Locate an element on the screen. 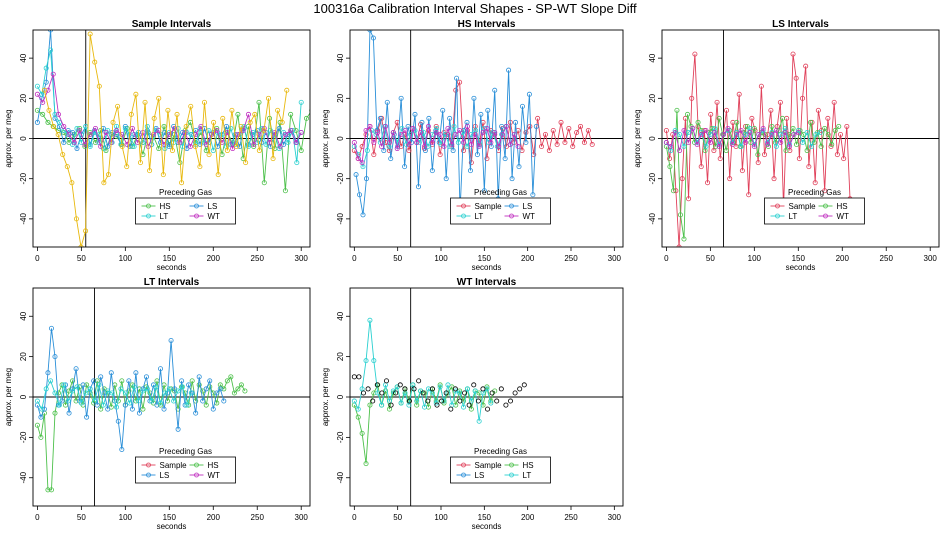 The width and height of the screenshot is (950, 550). panel-title: HS Intervals is located at coordinates (487, 24).